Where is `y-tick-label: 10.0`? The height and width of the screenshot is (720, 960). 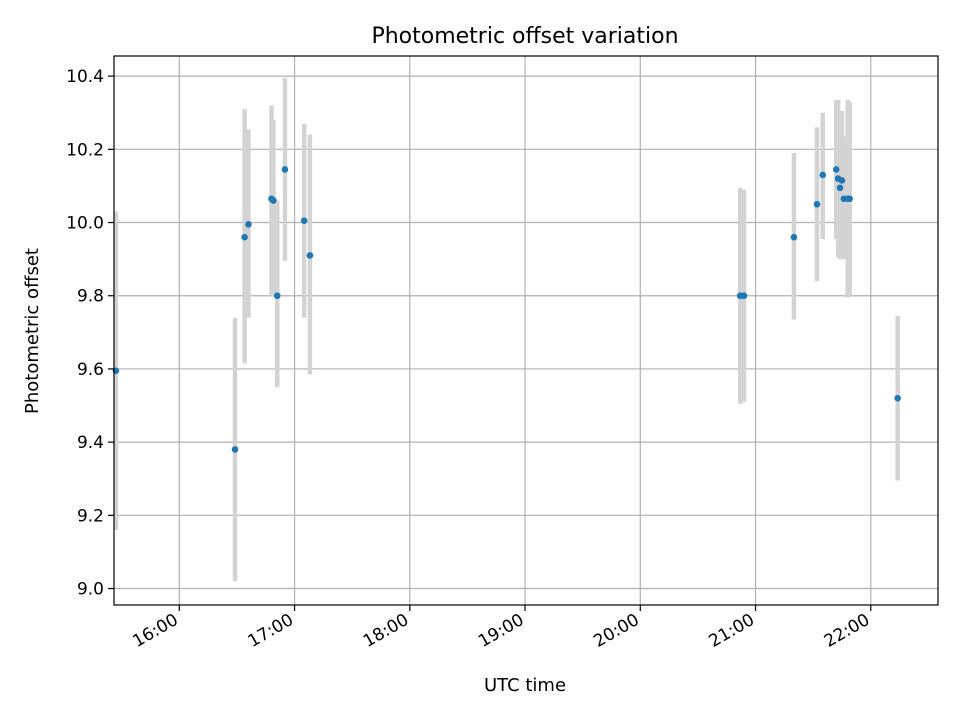
y-tick-label: 10.0 is located at coordinates (85, 224).